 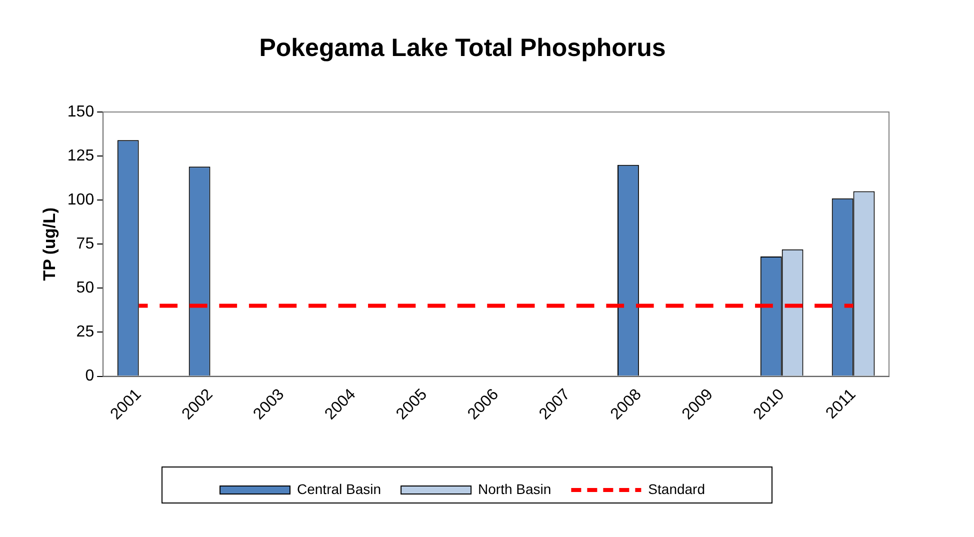 I want to click on y-tick-label: 125, so click(x=80, y=155).